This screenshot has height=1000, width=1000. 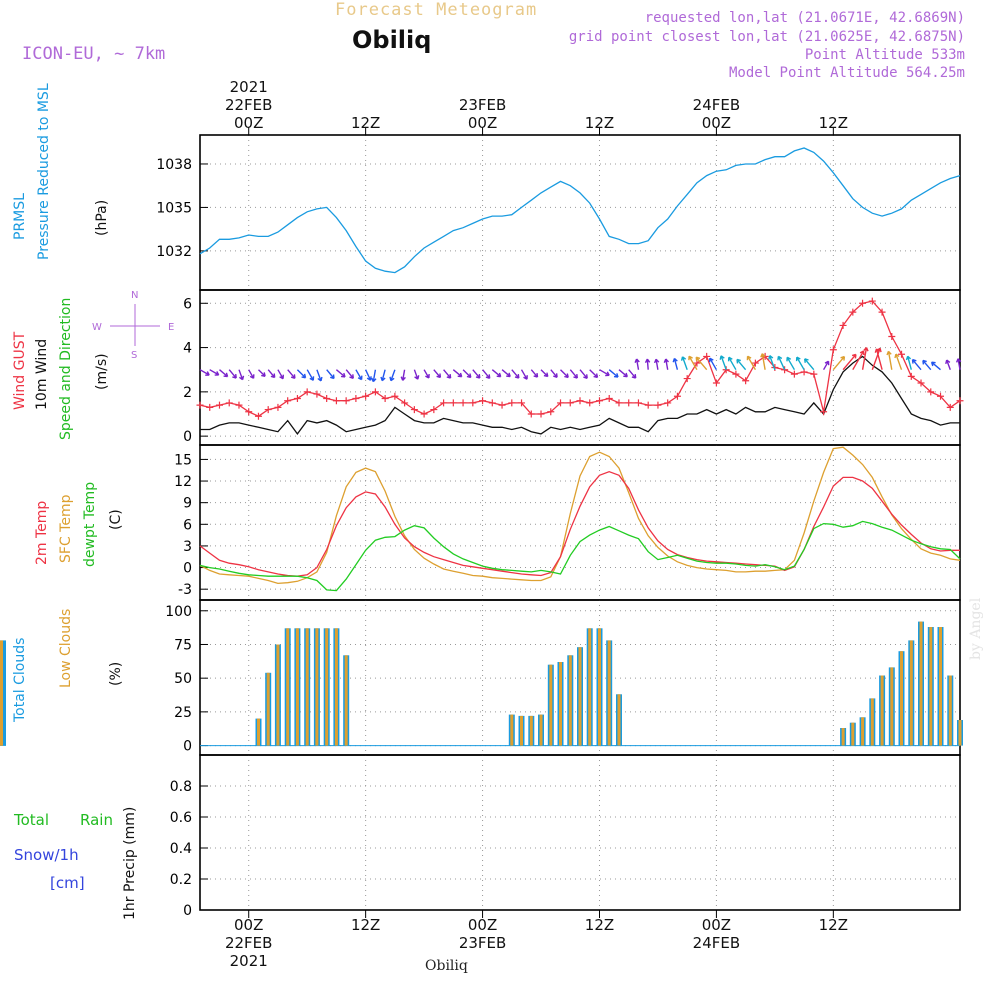 I want to click on date-label-top: 23FEB, so click(x=482, y=105).